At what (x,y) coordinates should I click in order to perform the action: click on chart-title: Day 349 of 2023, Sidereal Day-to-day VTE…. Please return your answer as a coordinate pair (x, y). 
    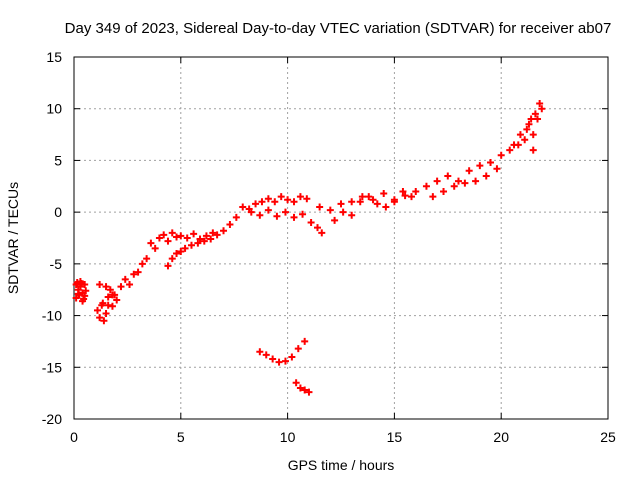
    Looking at the image, I should click on (338, 28).